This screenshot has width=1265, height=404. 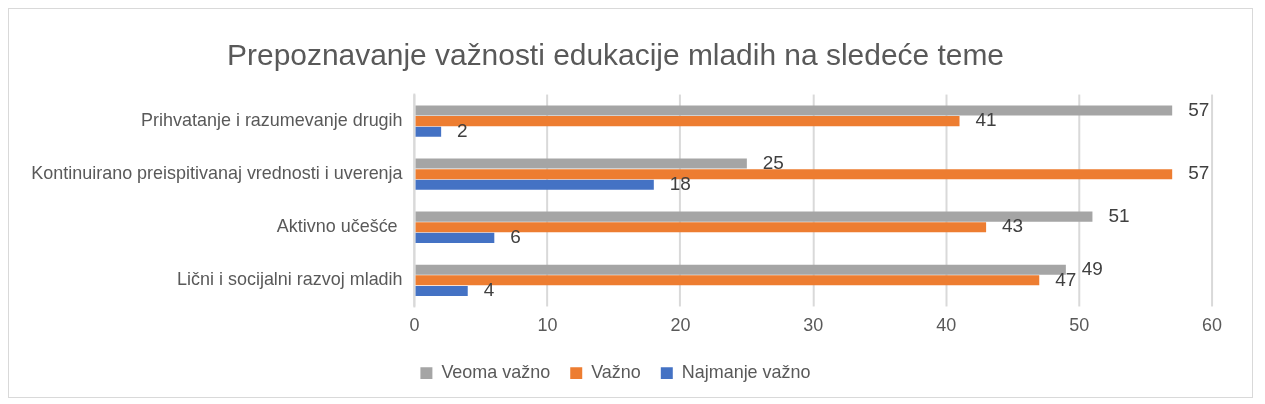 I want to click on data-label: 4, so click(x=489, y=290).